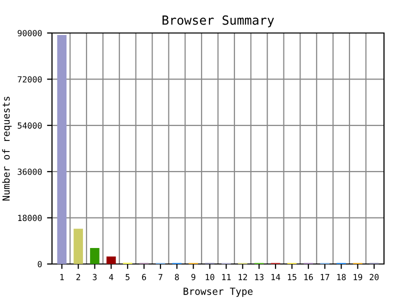 Image resolution: width=400 pixels, height=300 pixels. Describe the element at coordinates (30, 125) in the screenshot. I see `y-tick-label: 54000` at that location.